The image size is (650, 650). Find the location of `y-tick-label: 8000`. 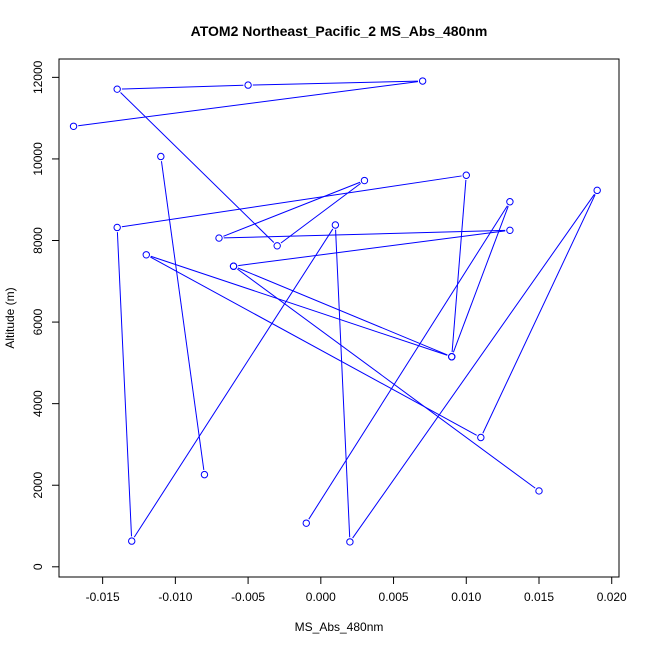

y-tick-label: 8000 is located at coordinates (38, 240).